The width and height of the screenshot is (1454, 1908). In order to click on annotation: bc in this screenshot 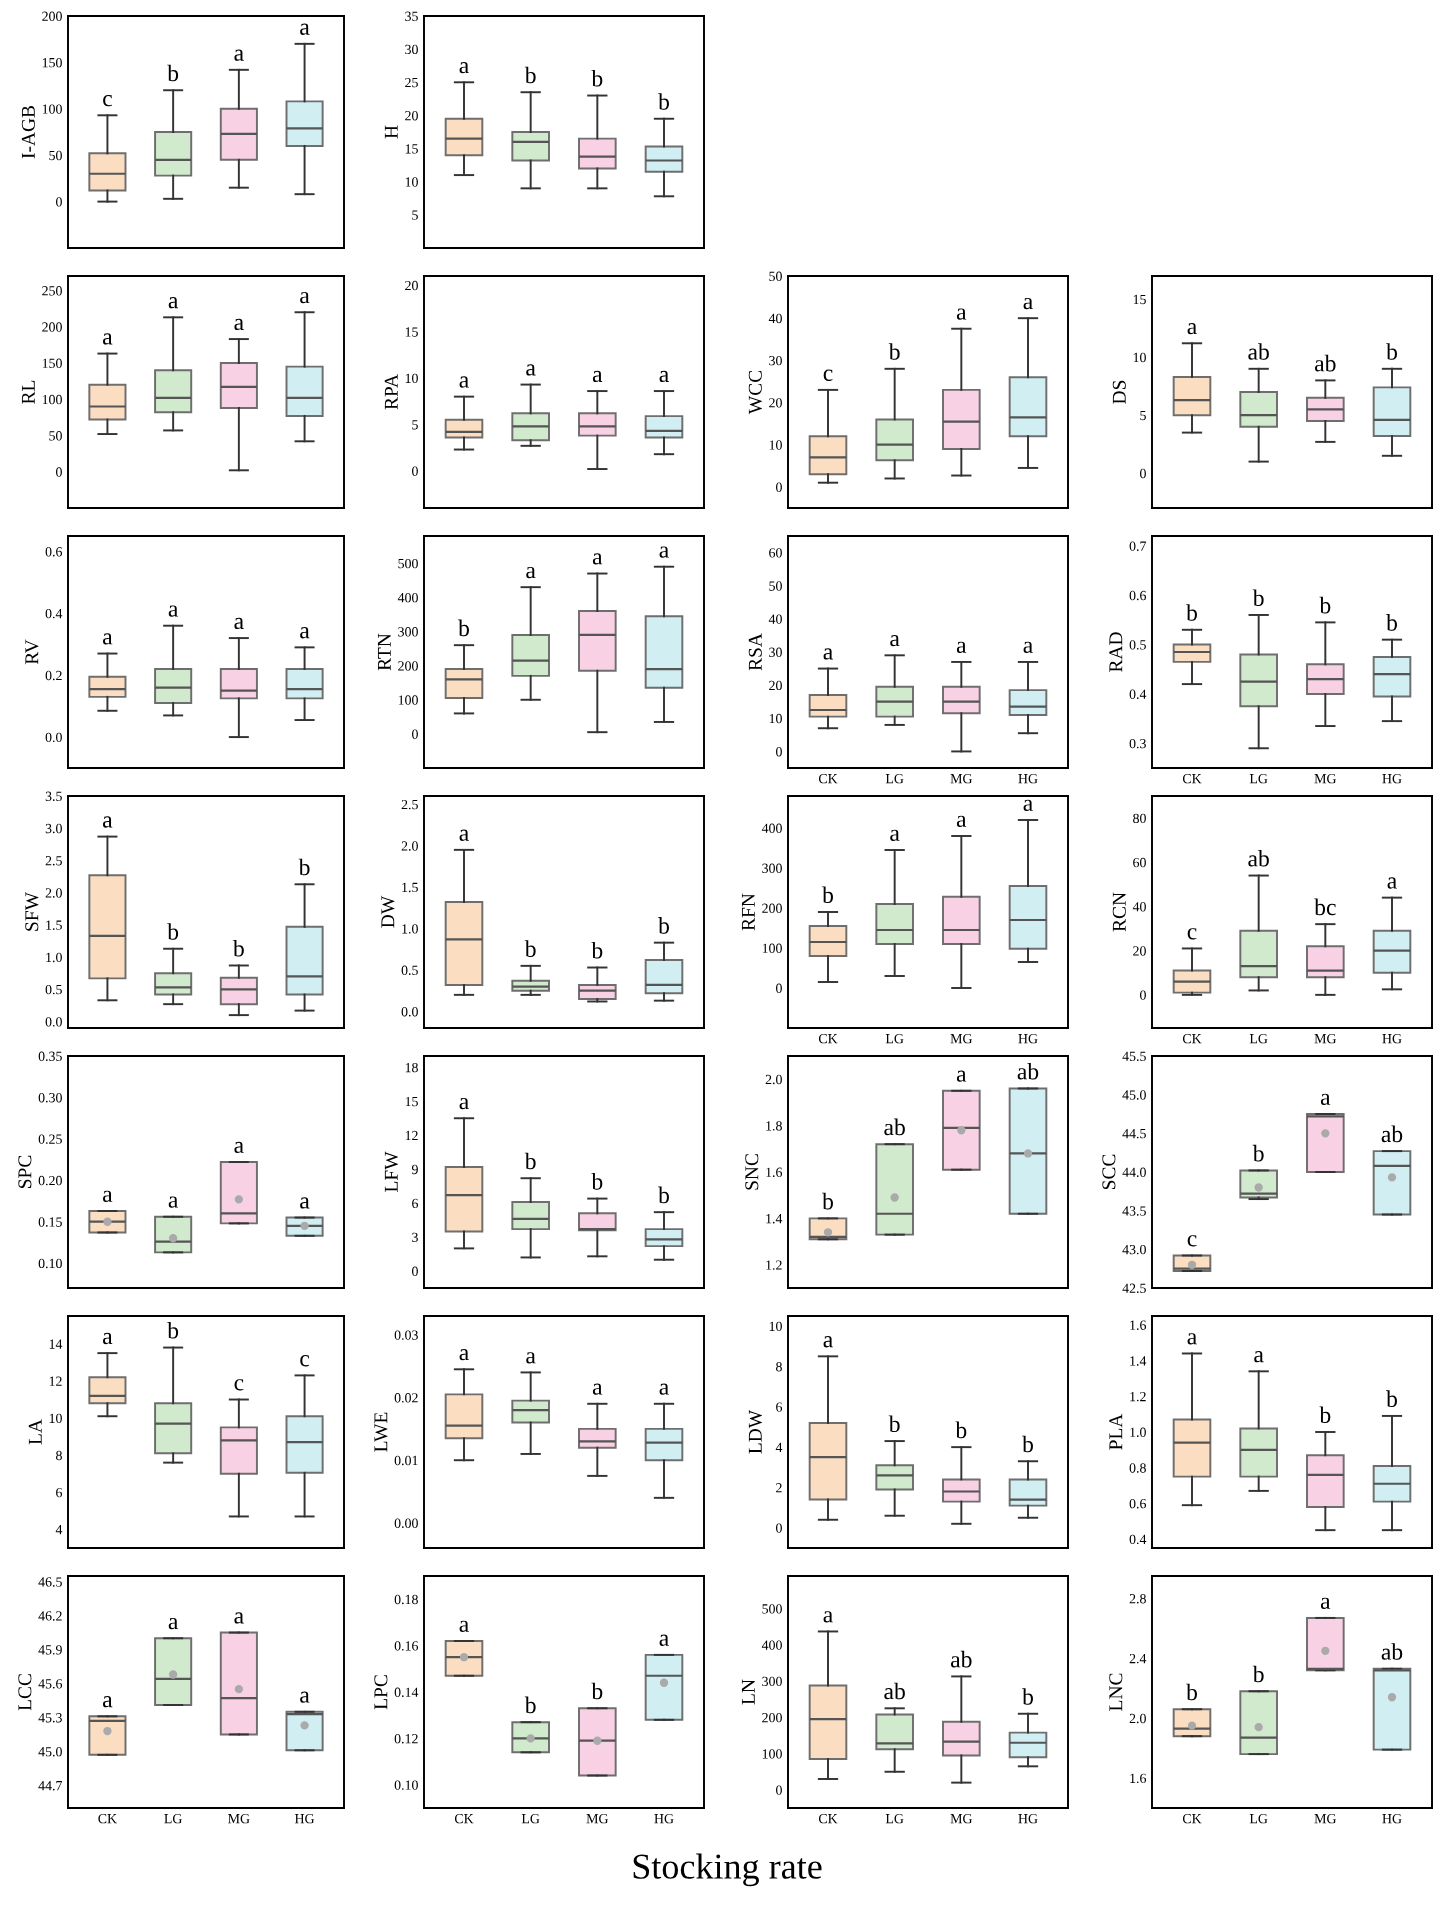, I will do `click(1325, 907)`.